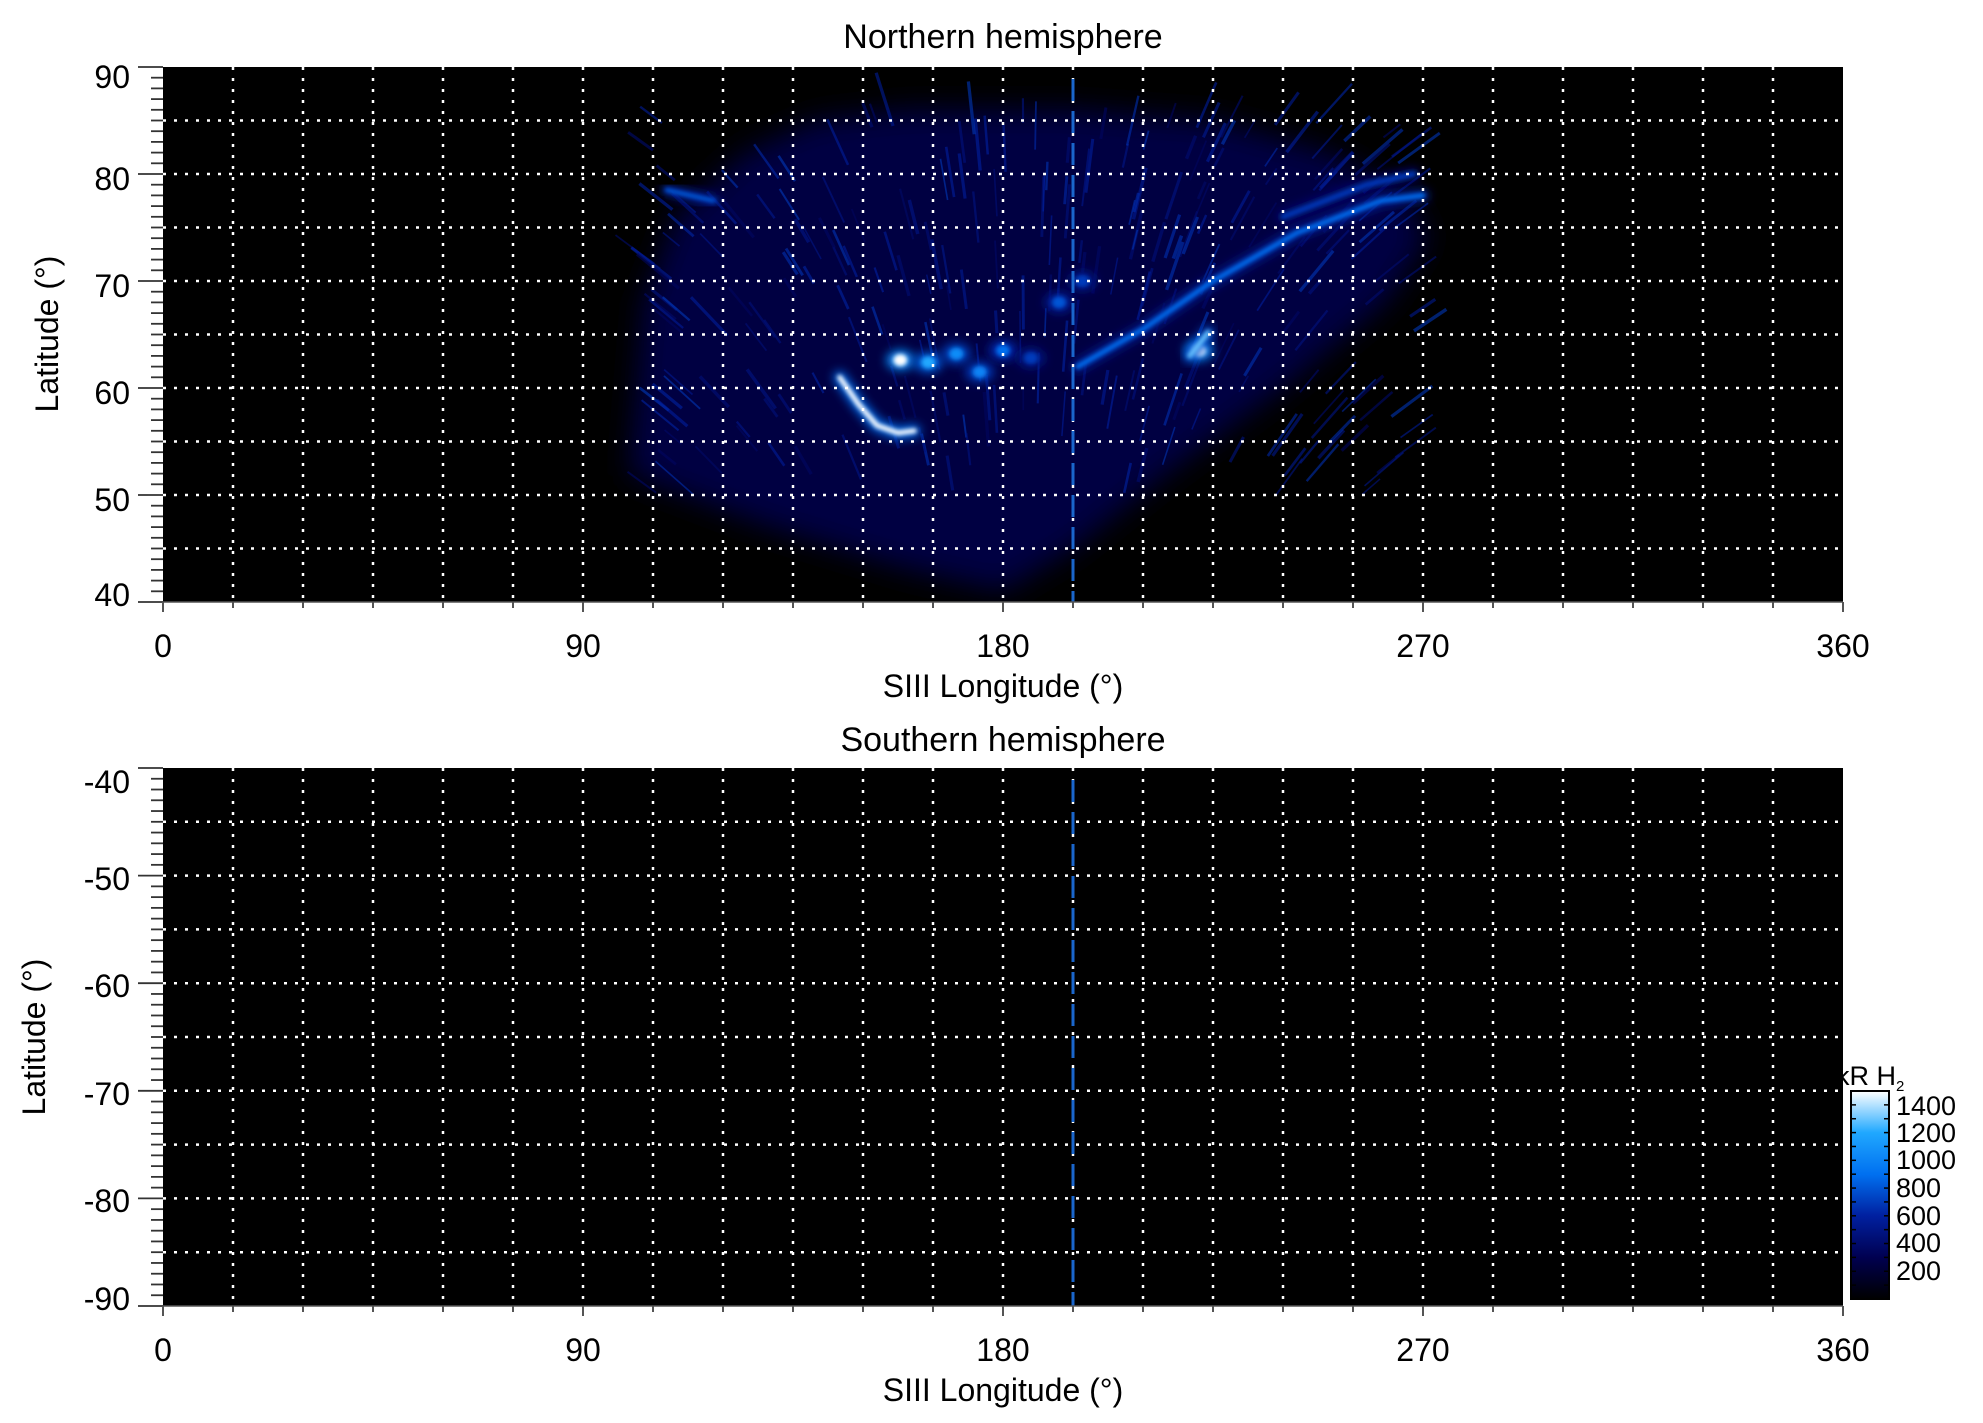  What do you see at coordinates (107, 879) in the screenshot?
I see `south-ytick-m50: -50` at bounding box center [107, 879].